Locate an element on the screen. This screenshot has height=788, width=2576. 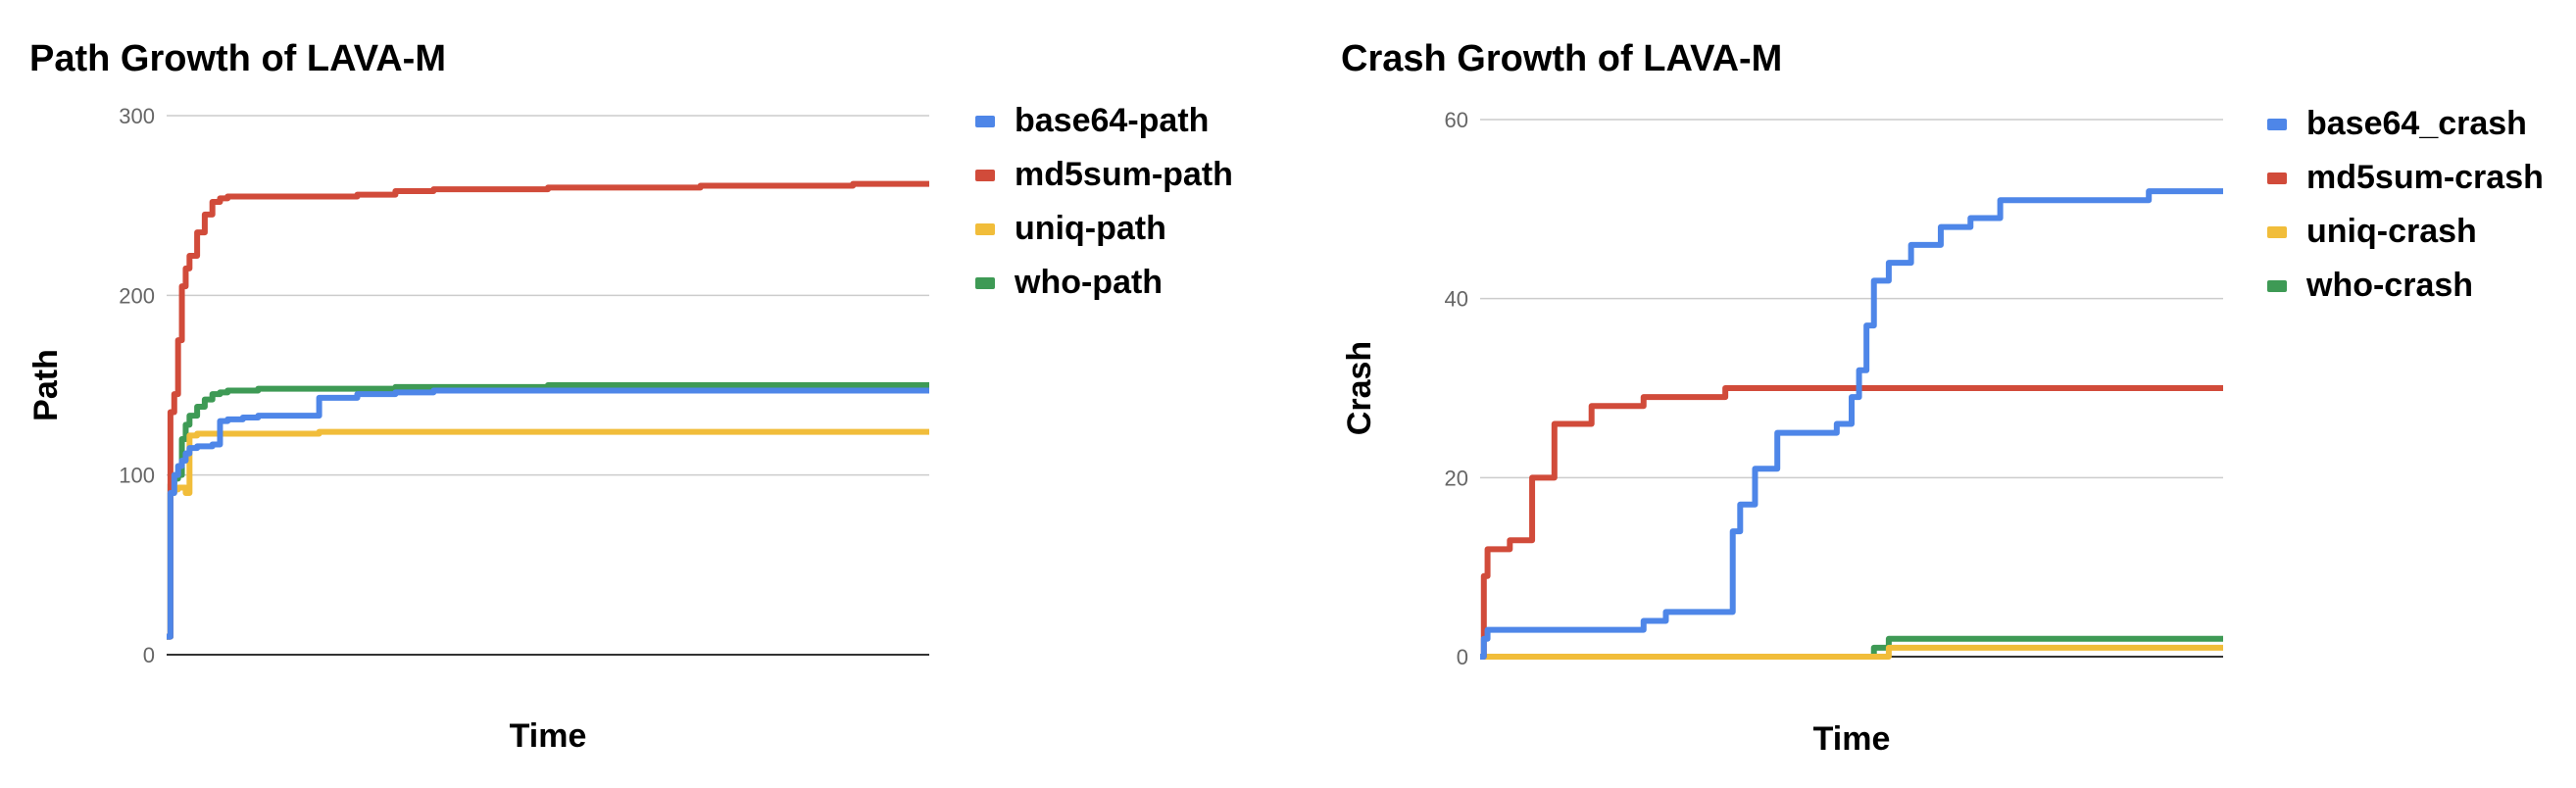
legend-label: md5sum-path is located at coordinates (1124, 174).